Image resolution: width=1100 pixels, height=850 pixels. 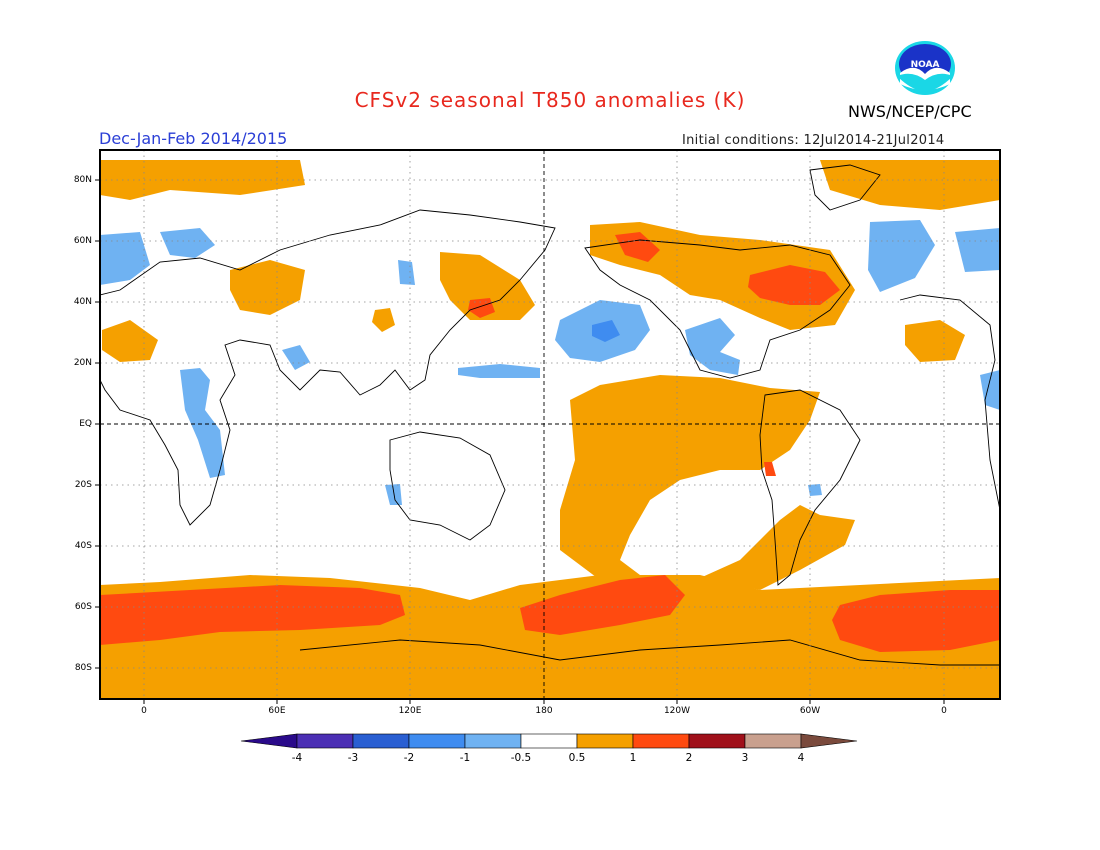 What do you see at coordinates (633, 758) in the screenshot?
I see `colorbar-label-1: 1` at bounding box center [633, 758].